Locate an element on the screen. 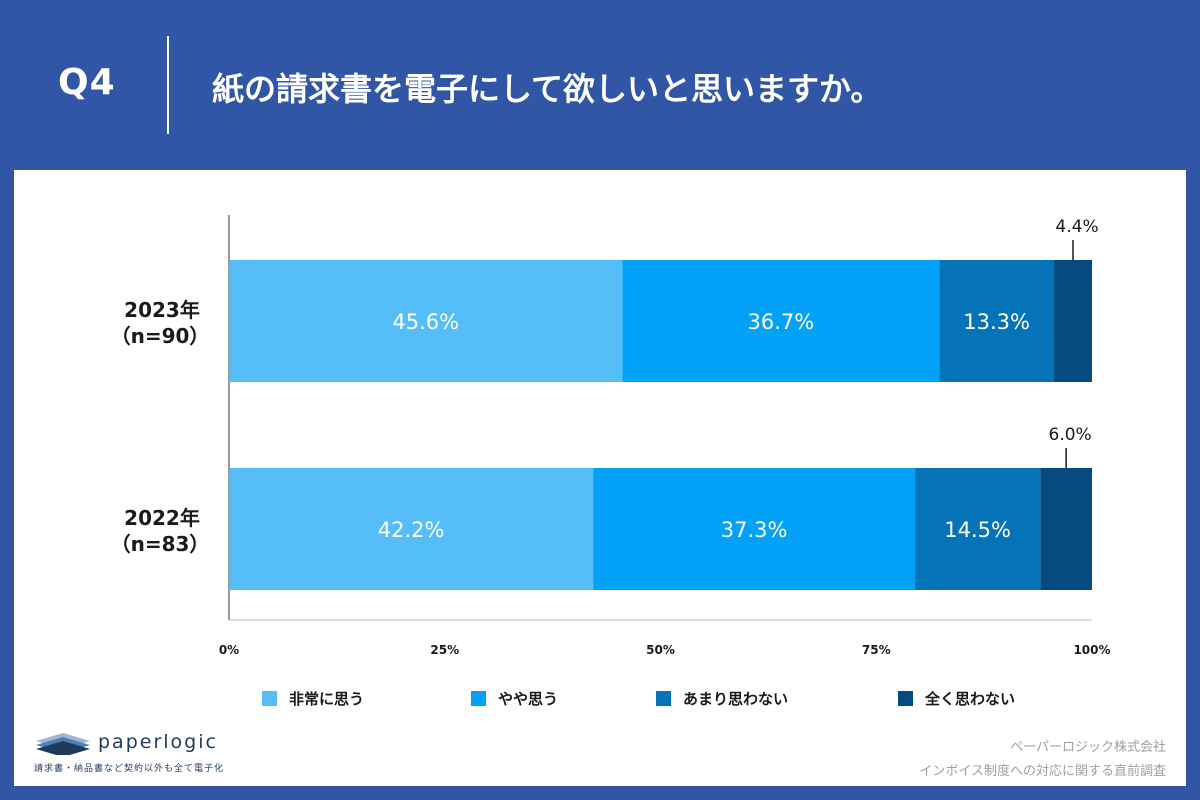 The image size is (1200, 800). callout-data-label: 6.0% is located at coordinates (1070, 435).